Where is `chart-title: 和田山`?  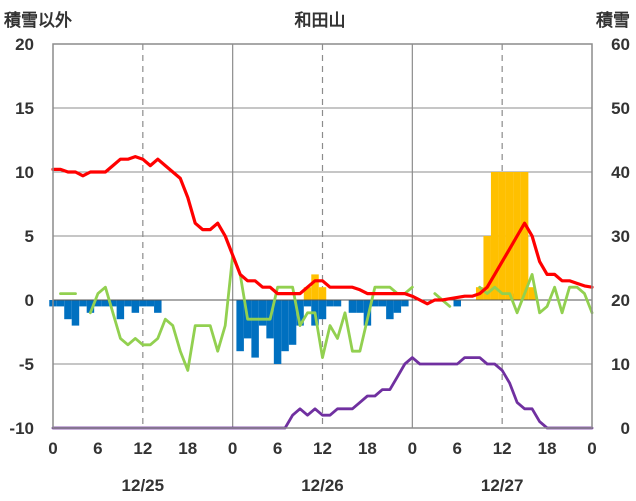 chart-title: 和田山 is located at coordinates (320, 20).